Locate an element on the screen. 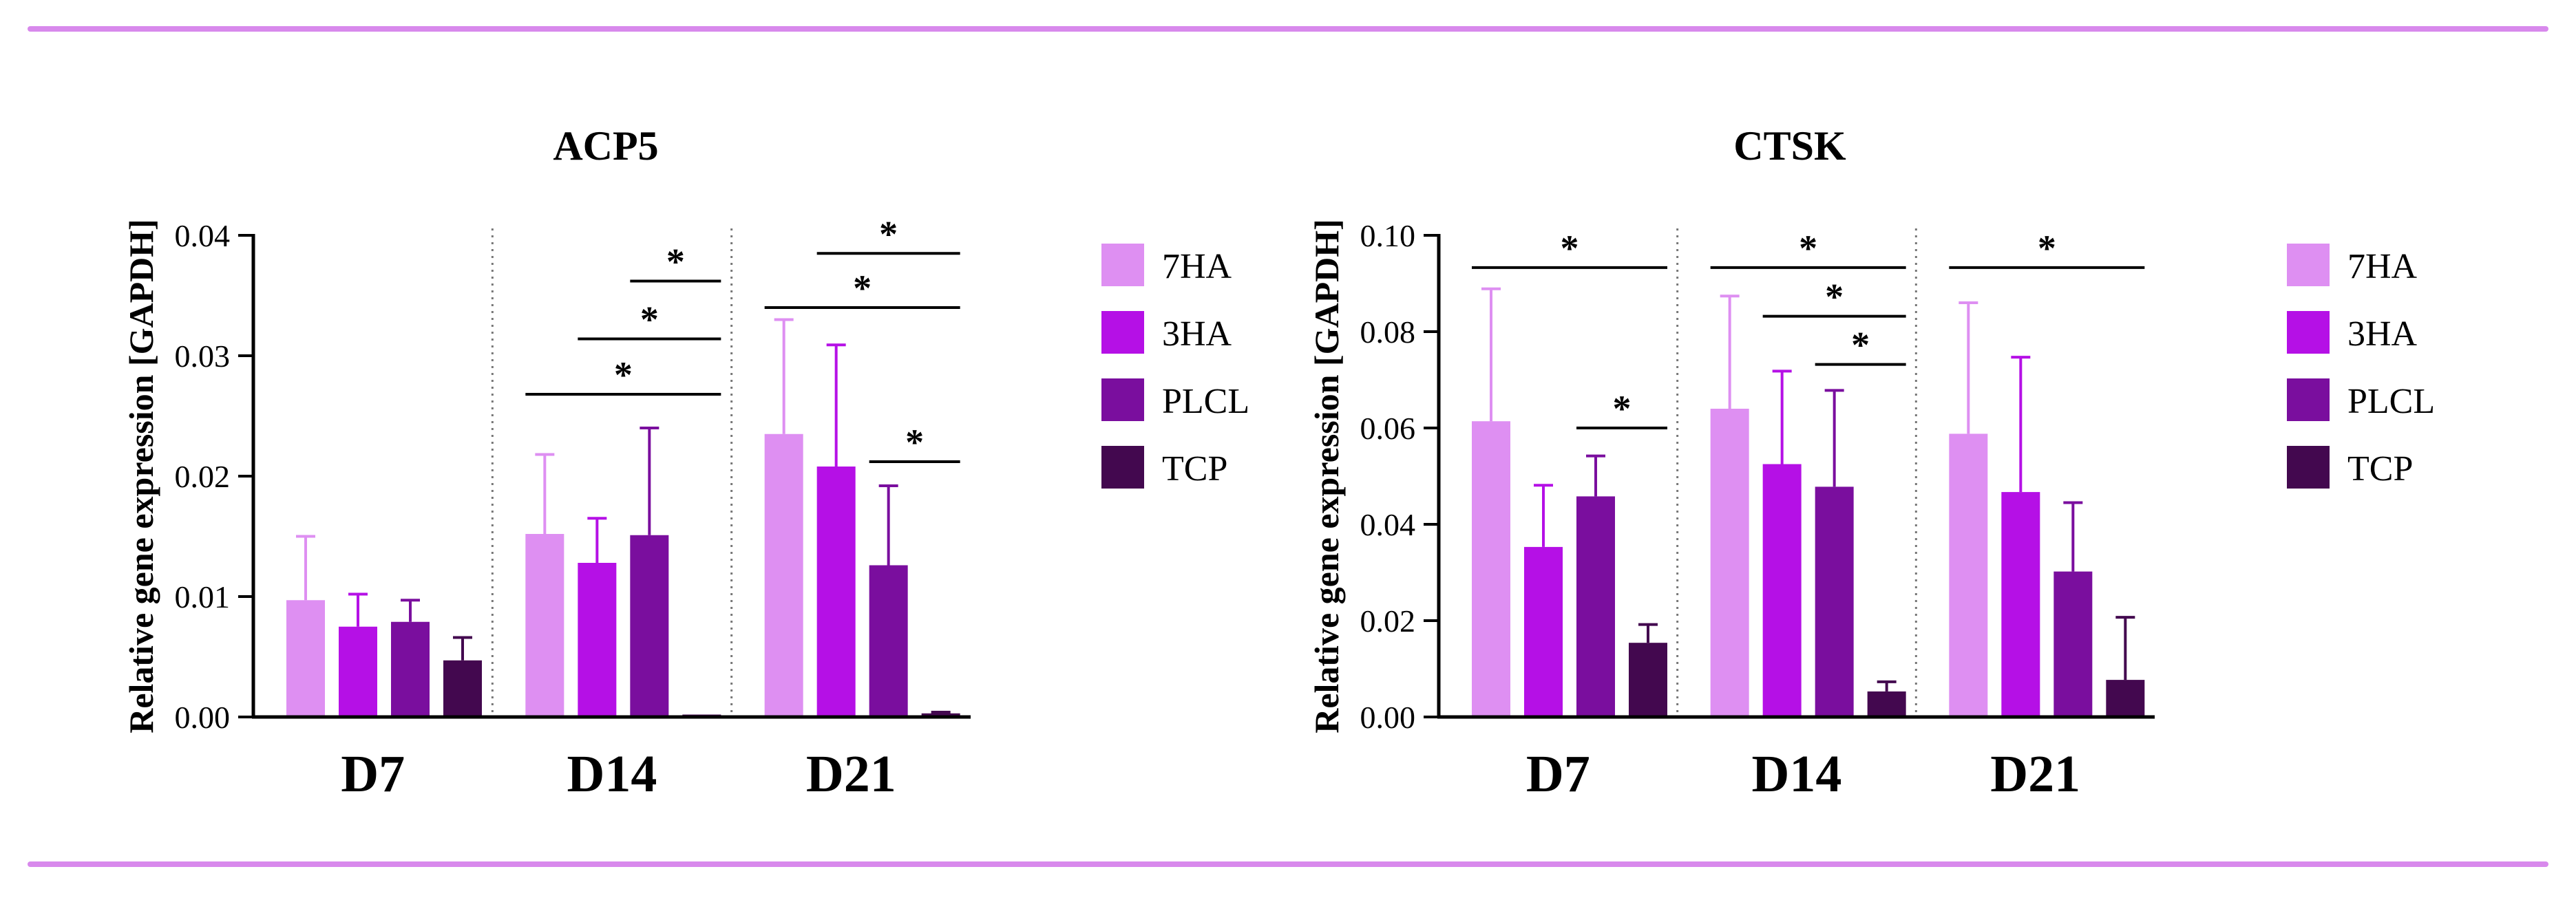 The width and height of the screenshot is (2576, 900). y-tick-label: 0.01 is located at coordinates (203, 596).